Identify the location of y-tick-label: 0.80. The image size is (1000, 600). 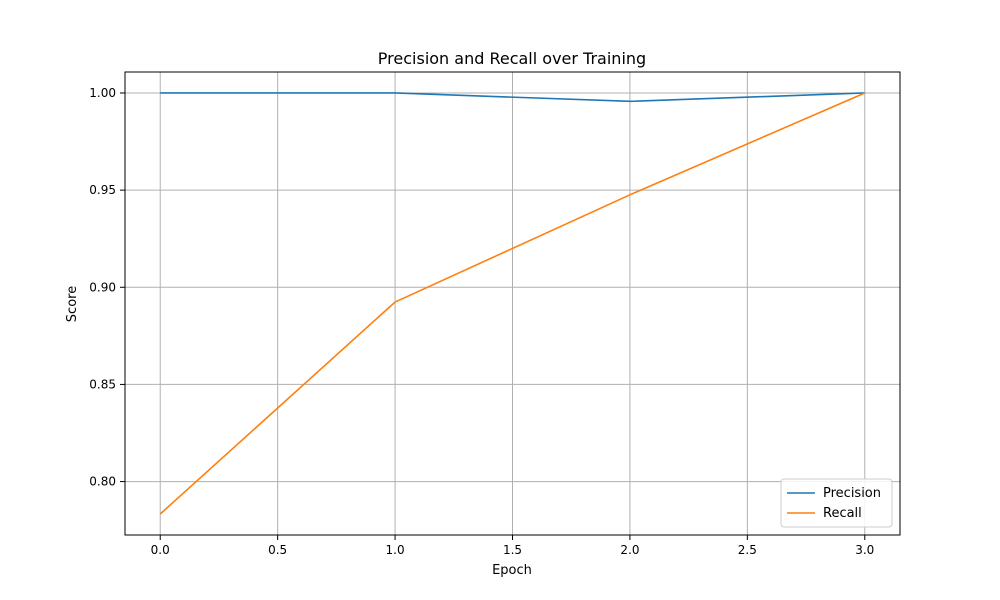
(102, 482).